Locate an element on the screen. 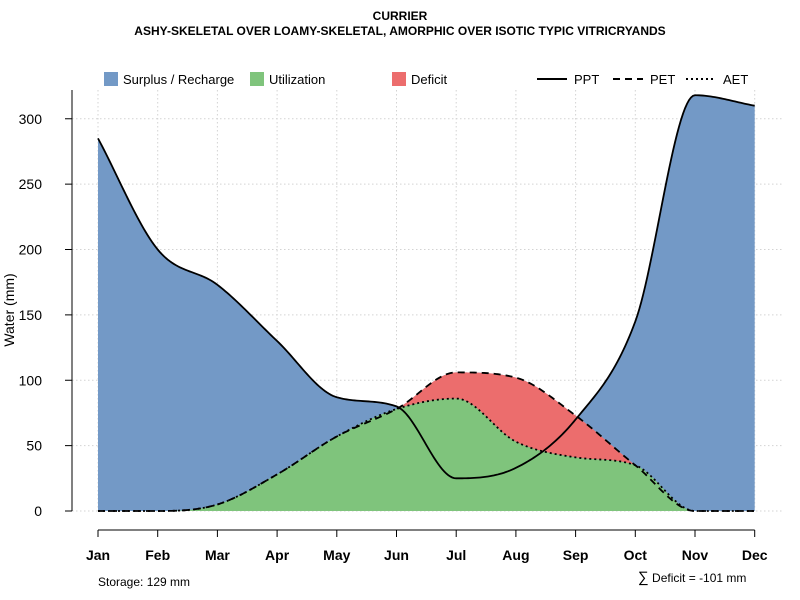  y-tick-label: 0 is located at coordinates (38, 511).